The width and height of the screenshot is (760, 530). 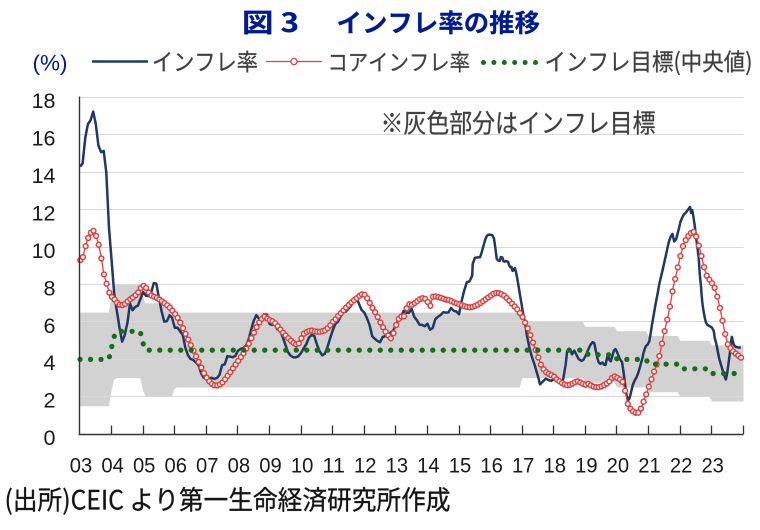 I want to click on svg-text: 03, so click(x=81, y=466).